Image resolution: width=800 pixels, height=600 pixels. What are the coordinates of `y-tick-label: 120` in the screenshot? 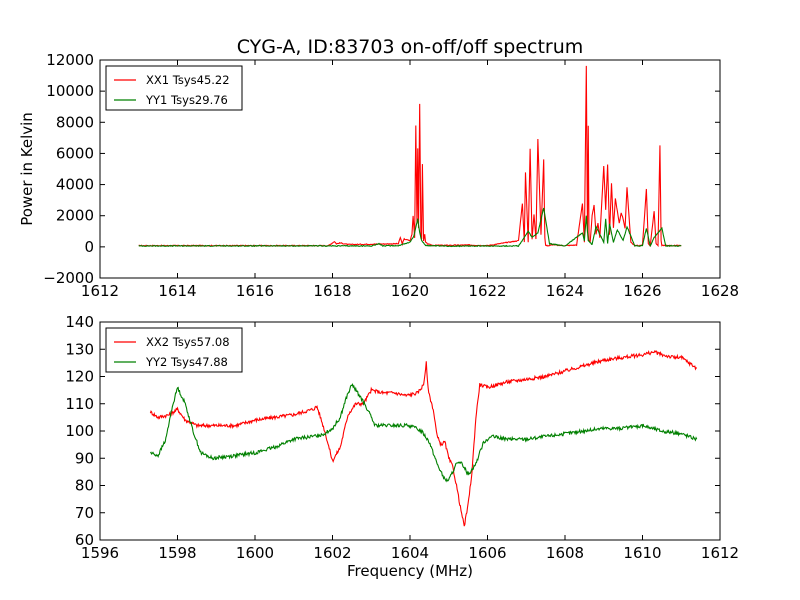 It's located at (79, 377).